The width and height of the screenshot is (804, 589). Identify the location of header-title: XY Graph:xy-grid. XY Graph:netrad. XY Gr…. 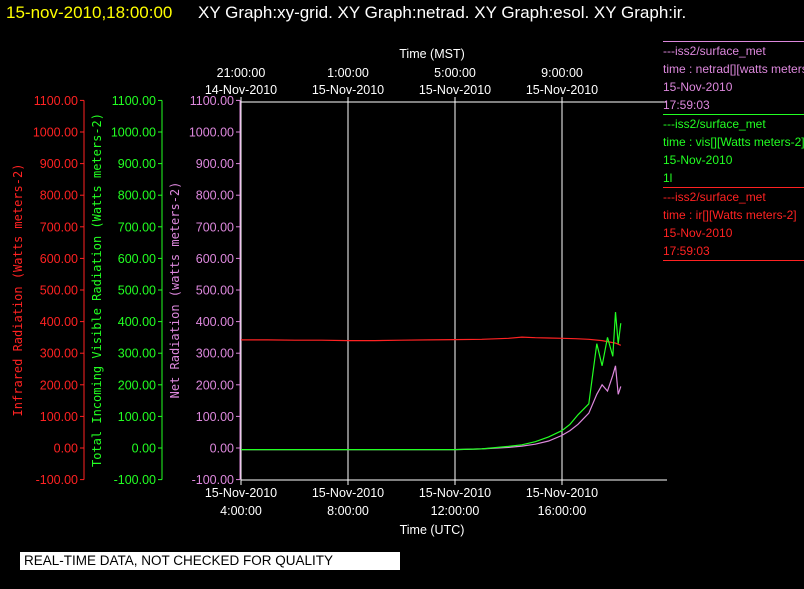
(442, 12).